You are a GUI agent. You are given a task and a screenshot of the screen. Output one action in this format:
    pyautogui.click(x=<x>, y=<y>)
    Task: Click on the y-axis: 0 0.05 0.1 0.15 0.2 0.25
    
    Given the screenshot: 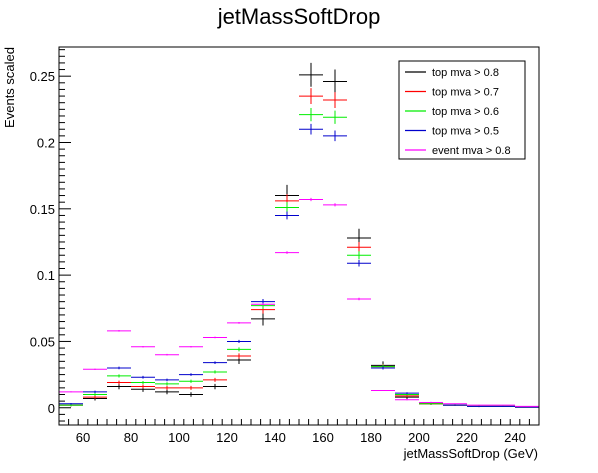 What is the action you would take?
    pyautogui.click(x=50, y=235)
    